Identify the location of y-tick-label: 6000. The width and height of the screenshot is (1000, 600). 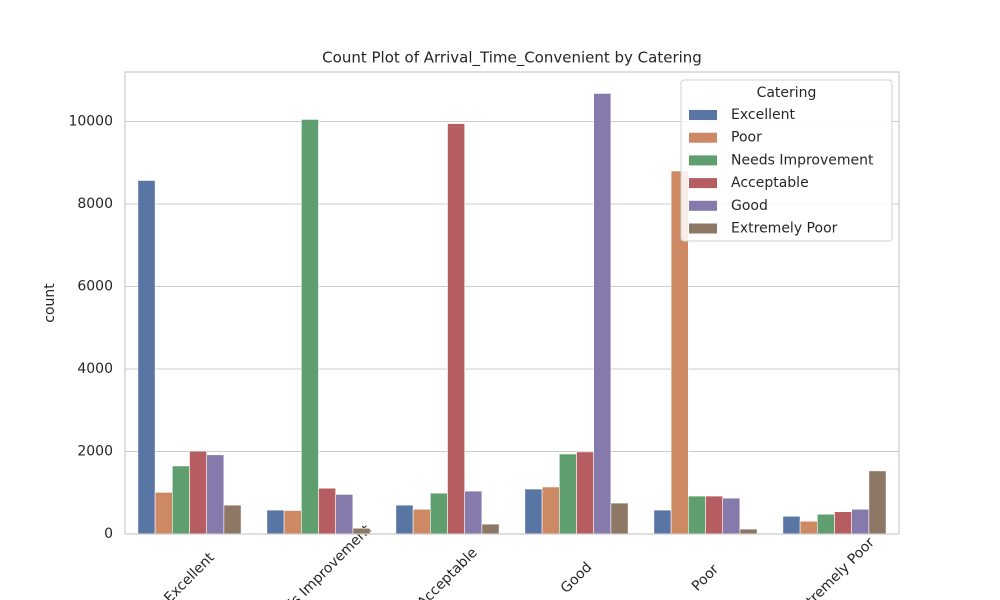
(95, 287).